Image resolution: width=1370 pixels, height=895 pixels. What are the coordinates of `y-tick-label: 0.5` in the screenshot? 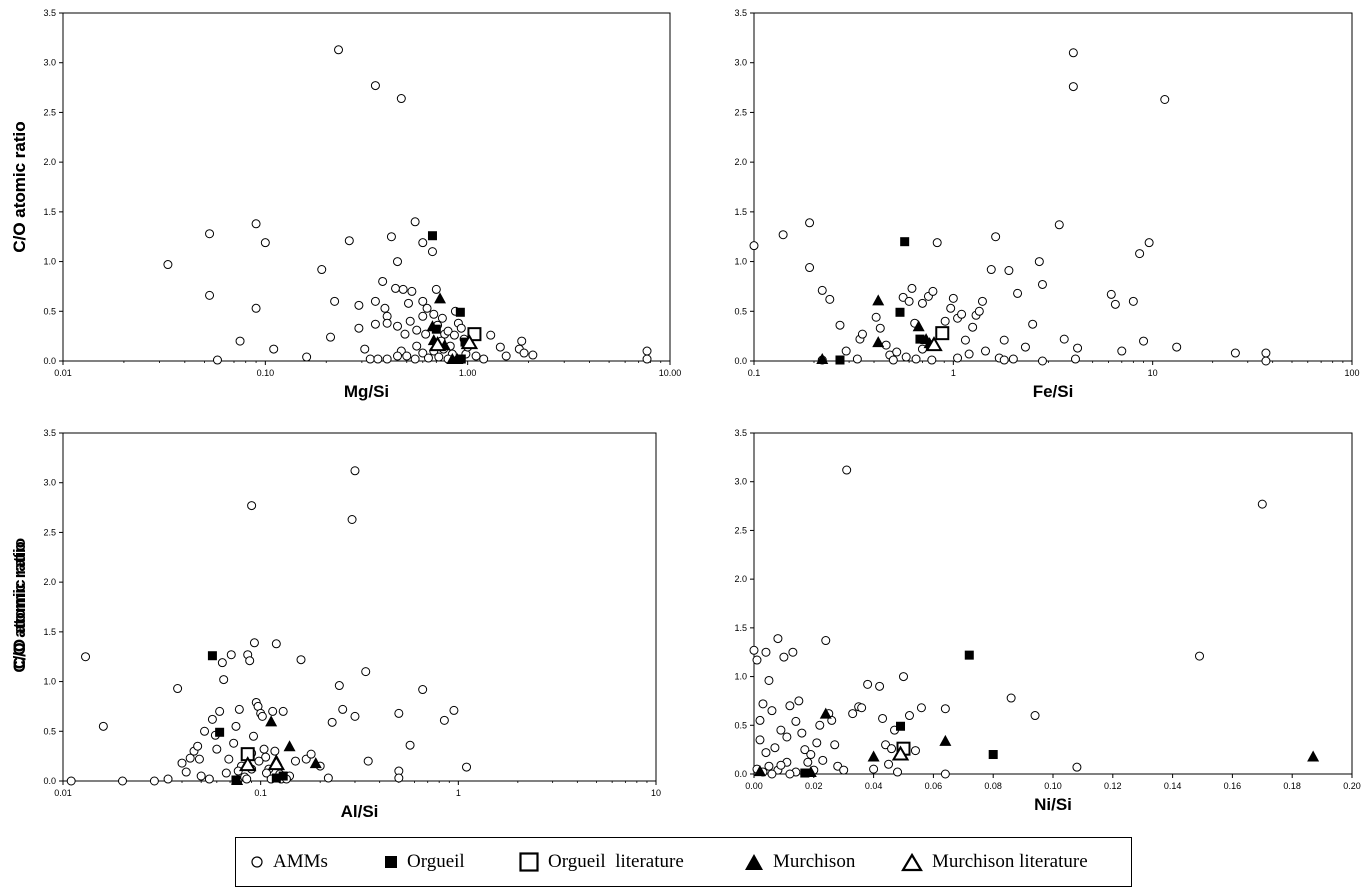 It's located at (49, 731).